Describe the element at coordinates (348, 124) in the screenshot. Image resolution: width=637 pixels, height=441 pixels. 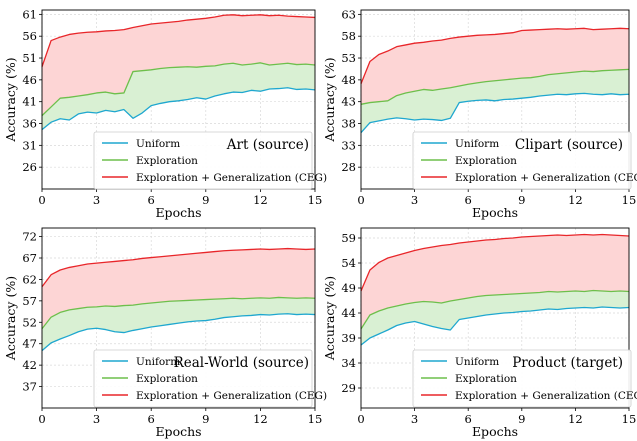
I see `y-tick-label: 38` at that location.